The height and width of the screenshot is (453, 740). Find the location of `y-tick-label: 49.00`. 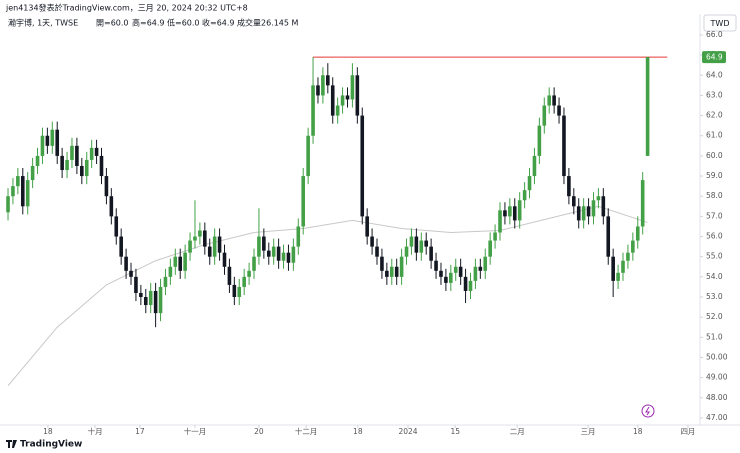

y-tick-label: 49.00 is located at coordinates (717, 377).